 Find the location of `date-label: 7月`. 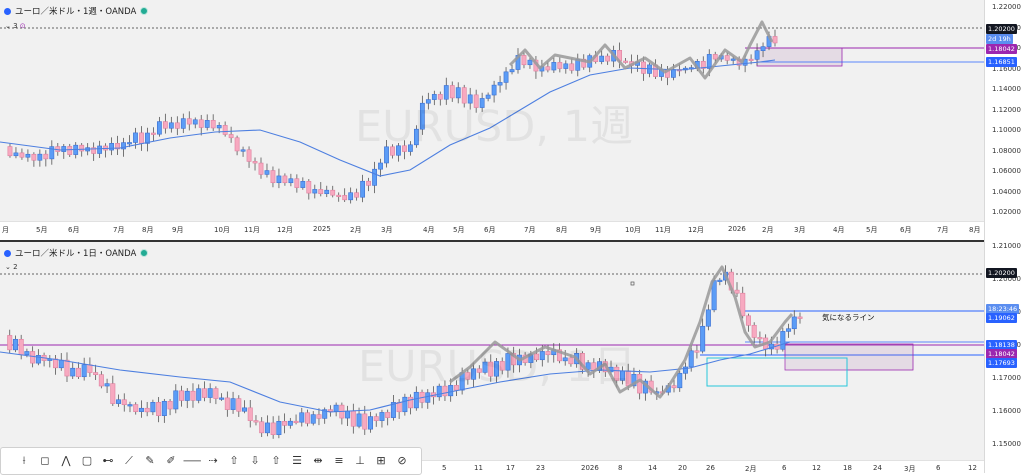

date-label: 7月 is located at coordinates (943, 230).